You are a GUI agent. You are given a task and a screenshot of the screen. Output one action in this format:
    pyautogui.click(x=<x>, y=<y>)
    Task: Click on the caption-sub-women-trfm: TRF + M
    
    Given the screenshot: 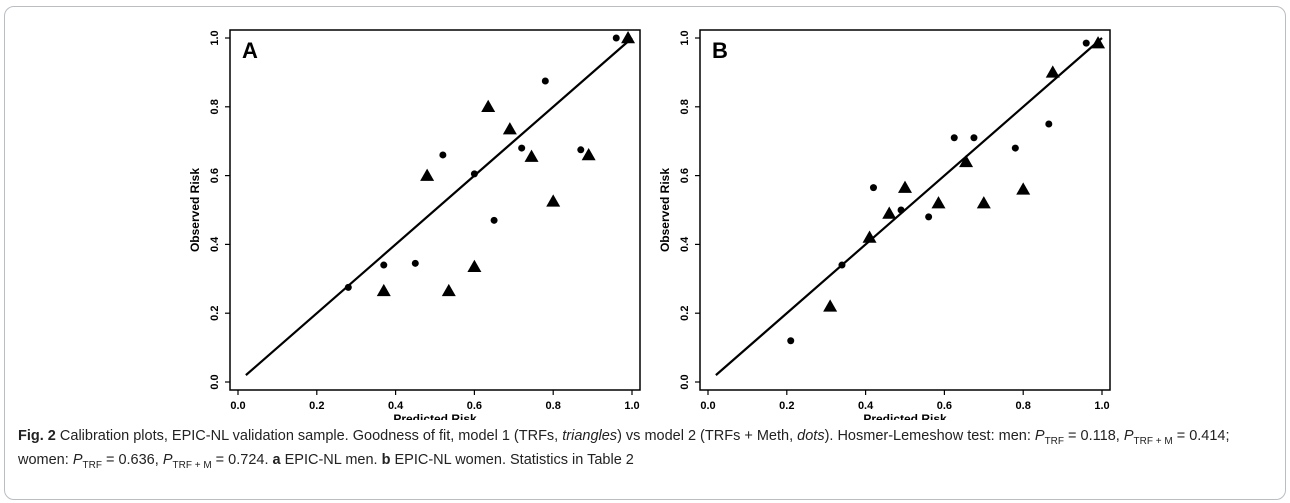 What is the action you would take?
    pyautogui.click(x=192, y=465)
    